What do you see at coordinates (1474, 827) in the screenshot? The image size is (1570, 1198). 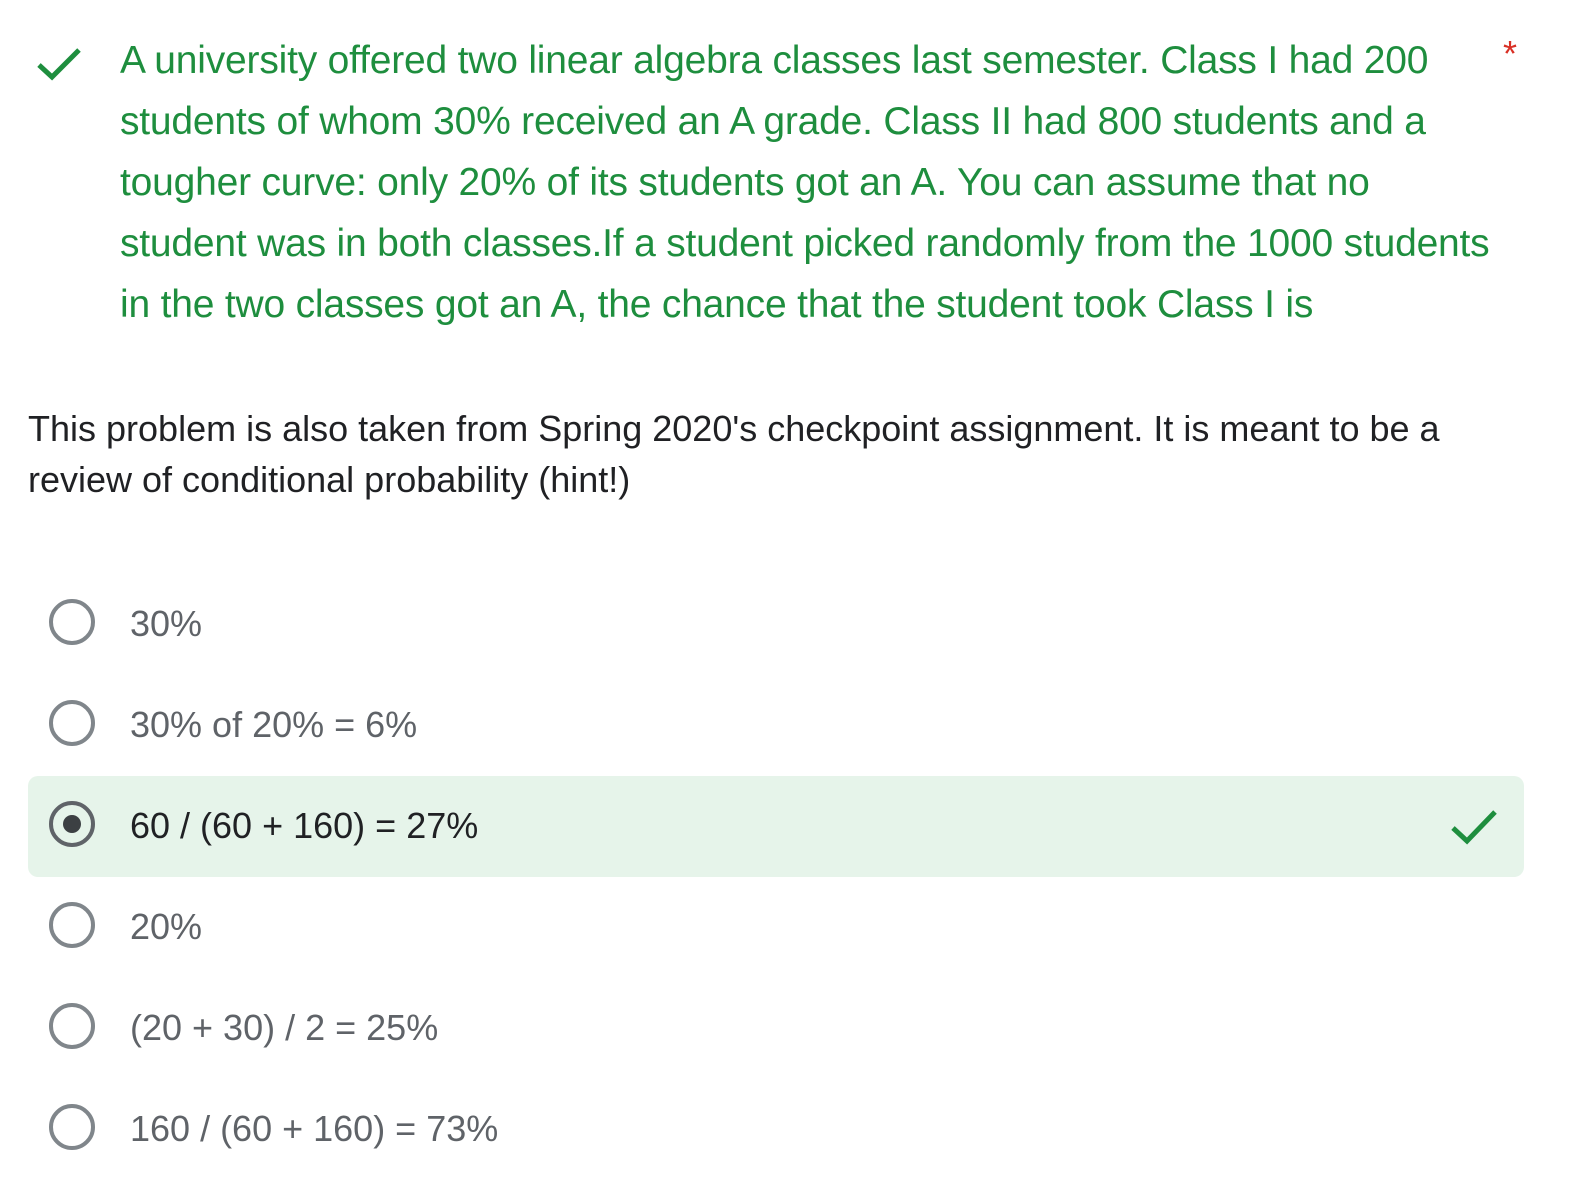 I see `correct-check-icon` at bounding box center [1474, 827].